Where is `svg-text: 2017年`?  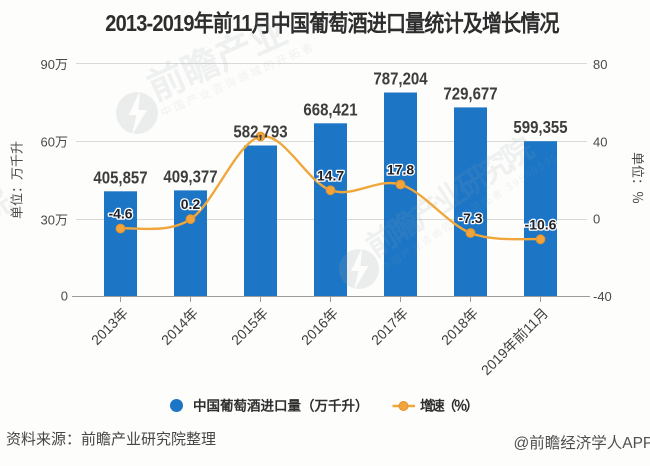 svg-text: 2017年 is located at coordinates (389, 326).